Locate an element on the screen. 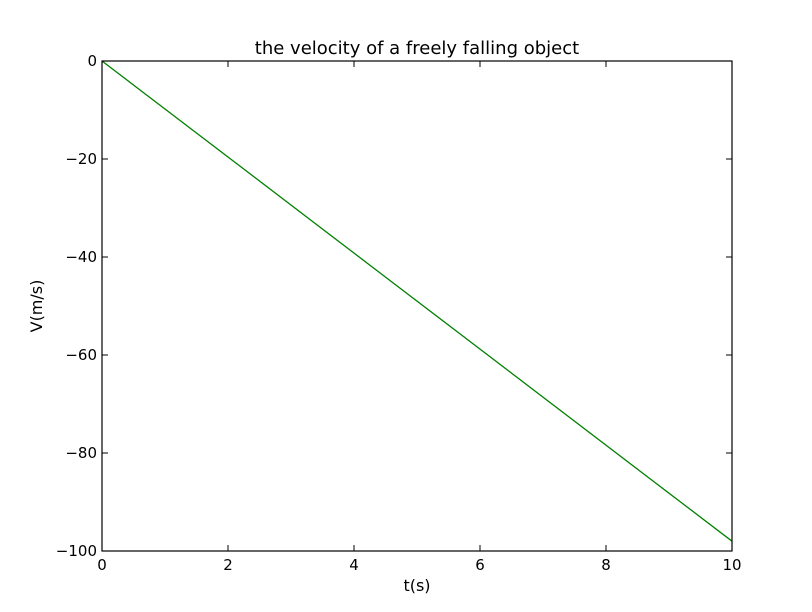 The height and width of the screenshot is (612, 812). y-tick-label: −80 is located at coordinates (81, 453).